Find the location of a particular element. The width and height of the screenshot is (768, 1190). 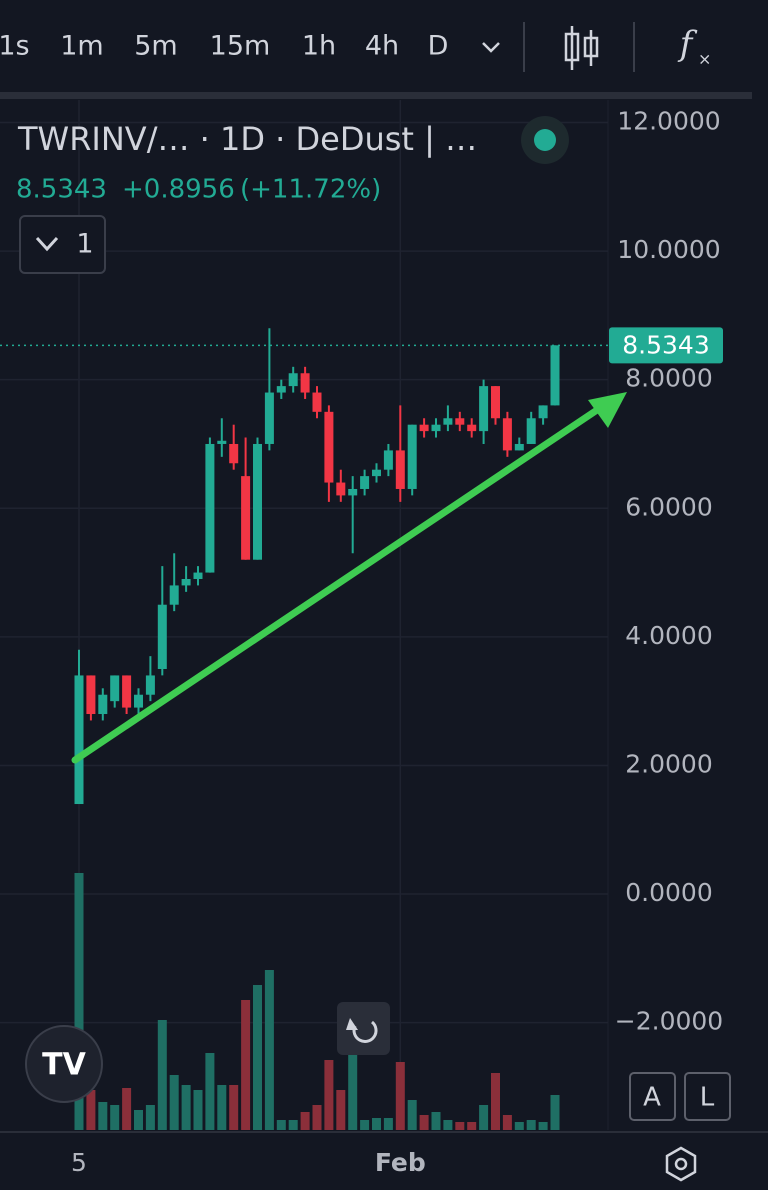

auto-scale-button is located at coordinates (652, 1096).